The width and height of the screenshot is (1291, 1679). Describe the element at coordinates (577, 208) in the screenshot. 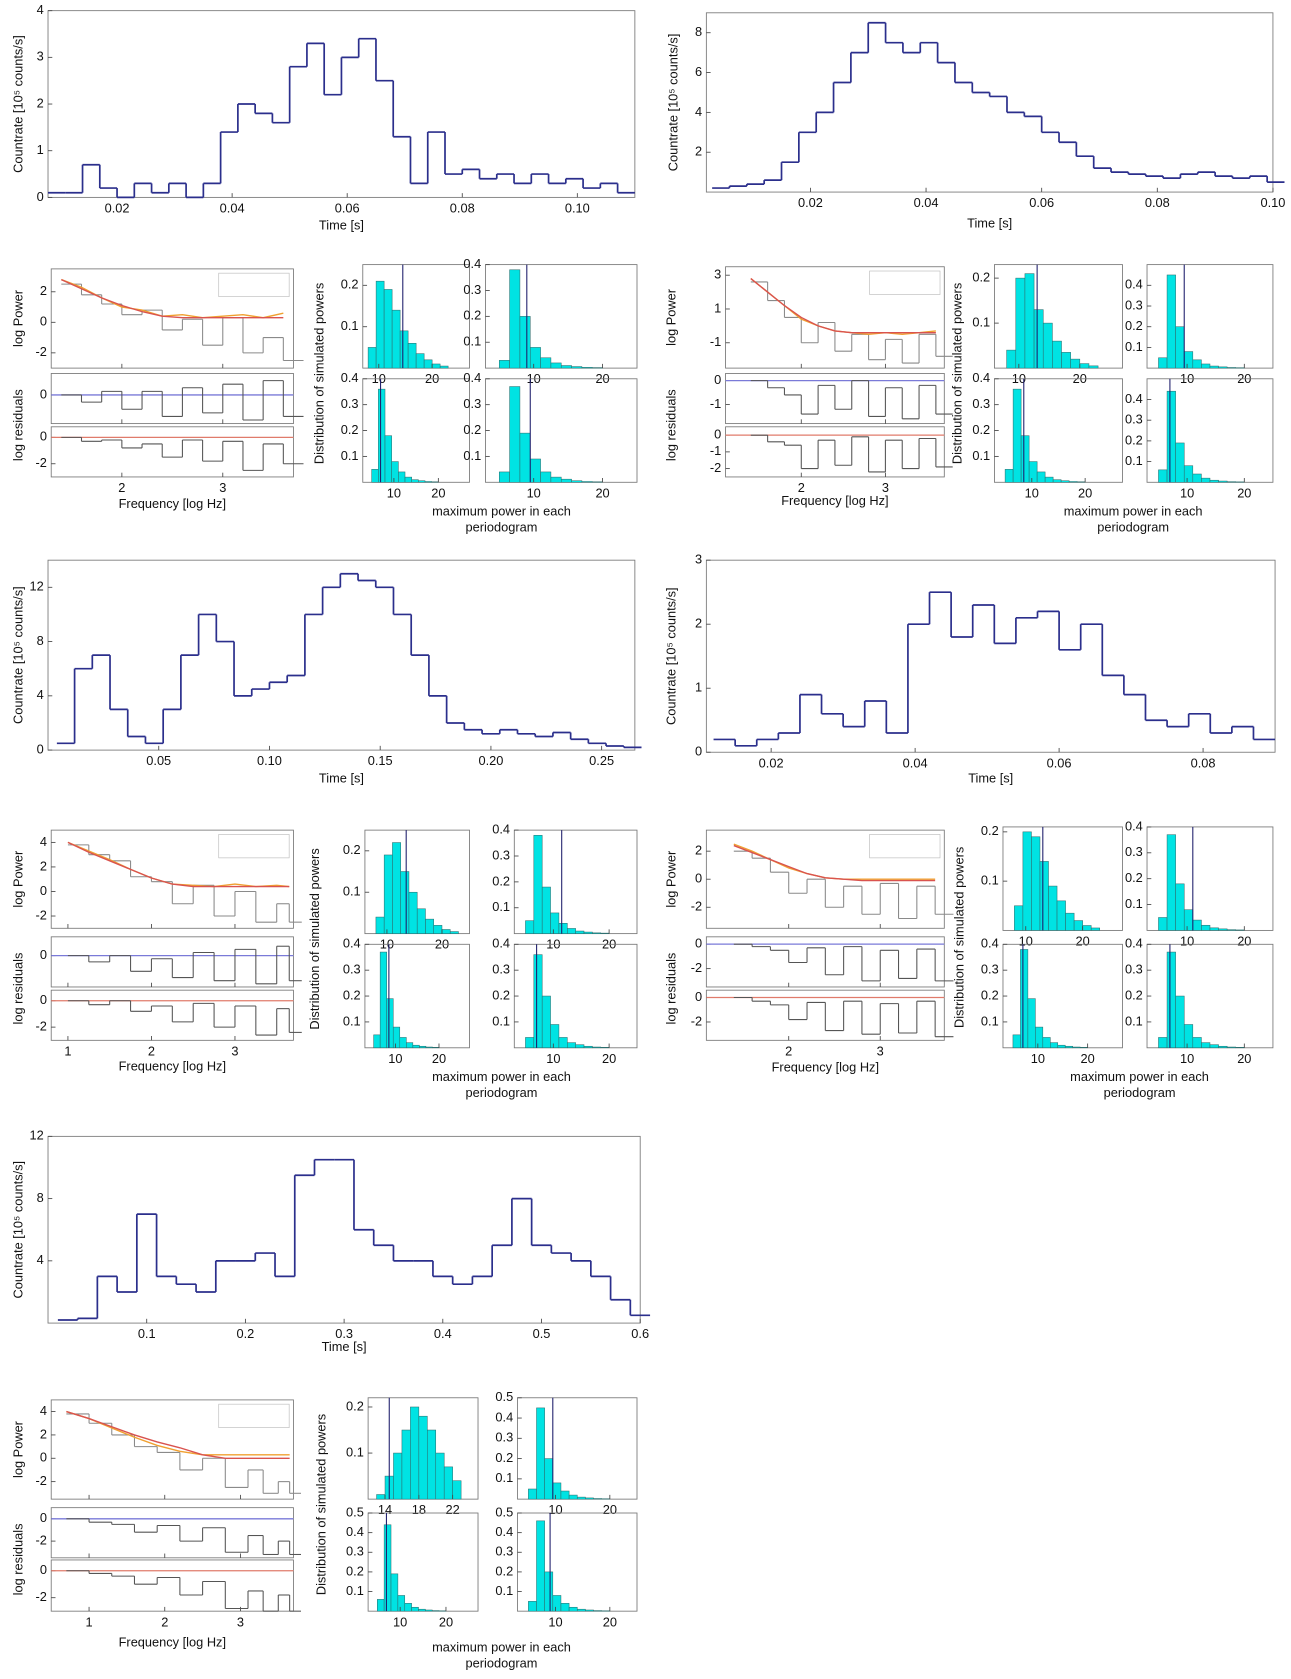

I see `x-tick-label: 0.10` at that location.